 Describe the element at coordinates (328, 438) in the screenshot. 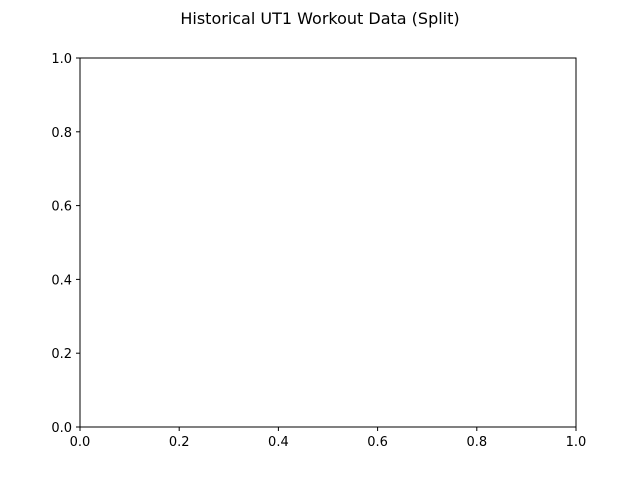

I see `x-axis: 0.0 0.2 0.4 0.6 0.8 1.0` at that location.